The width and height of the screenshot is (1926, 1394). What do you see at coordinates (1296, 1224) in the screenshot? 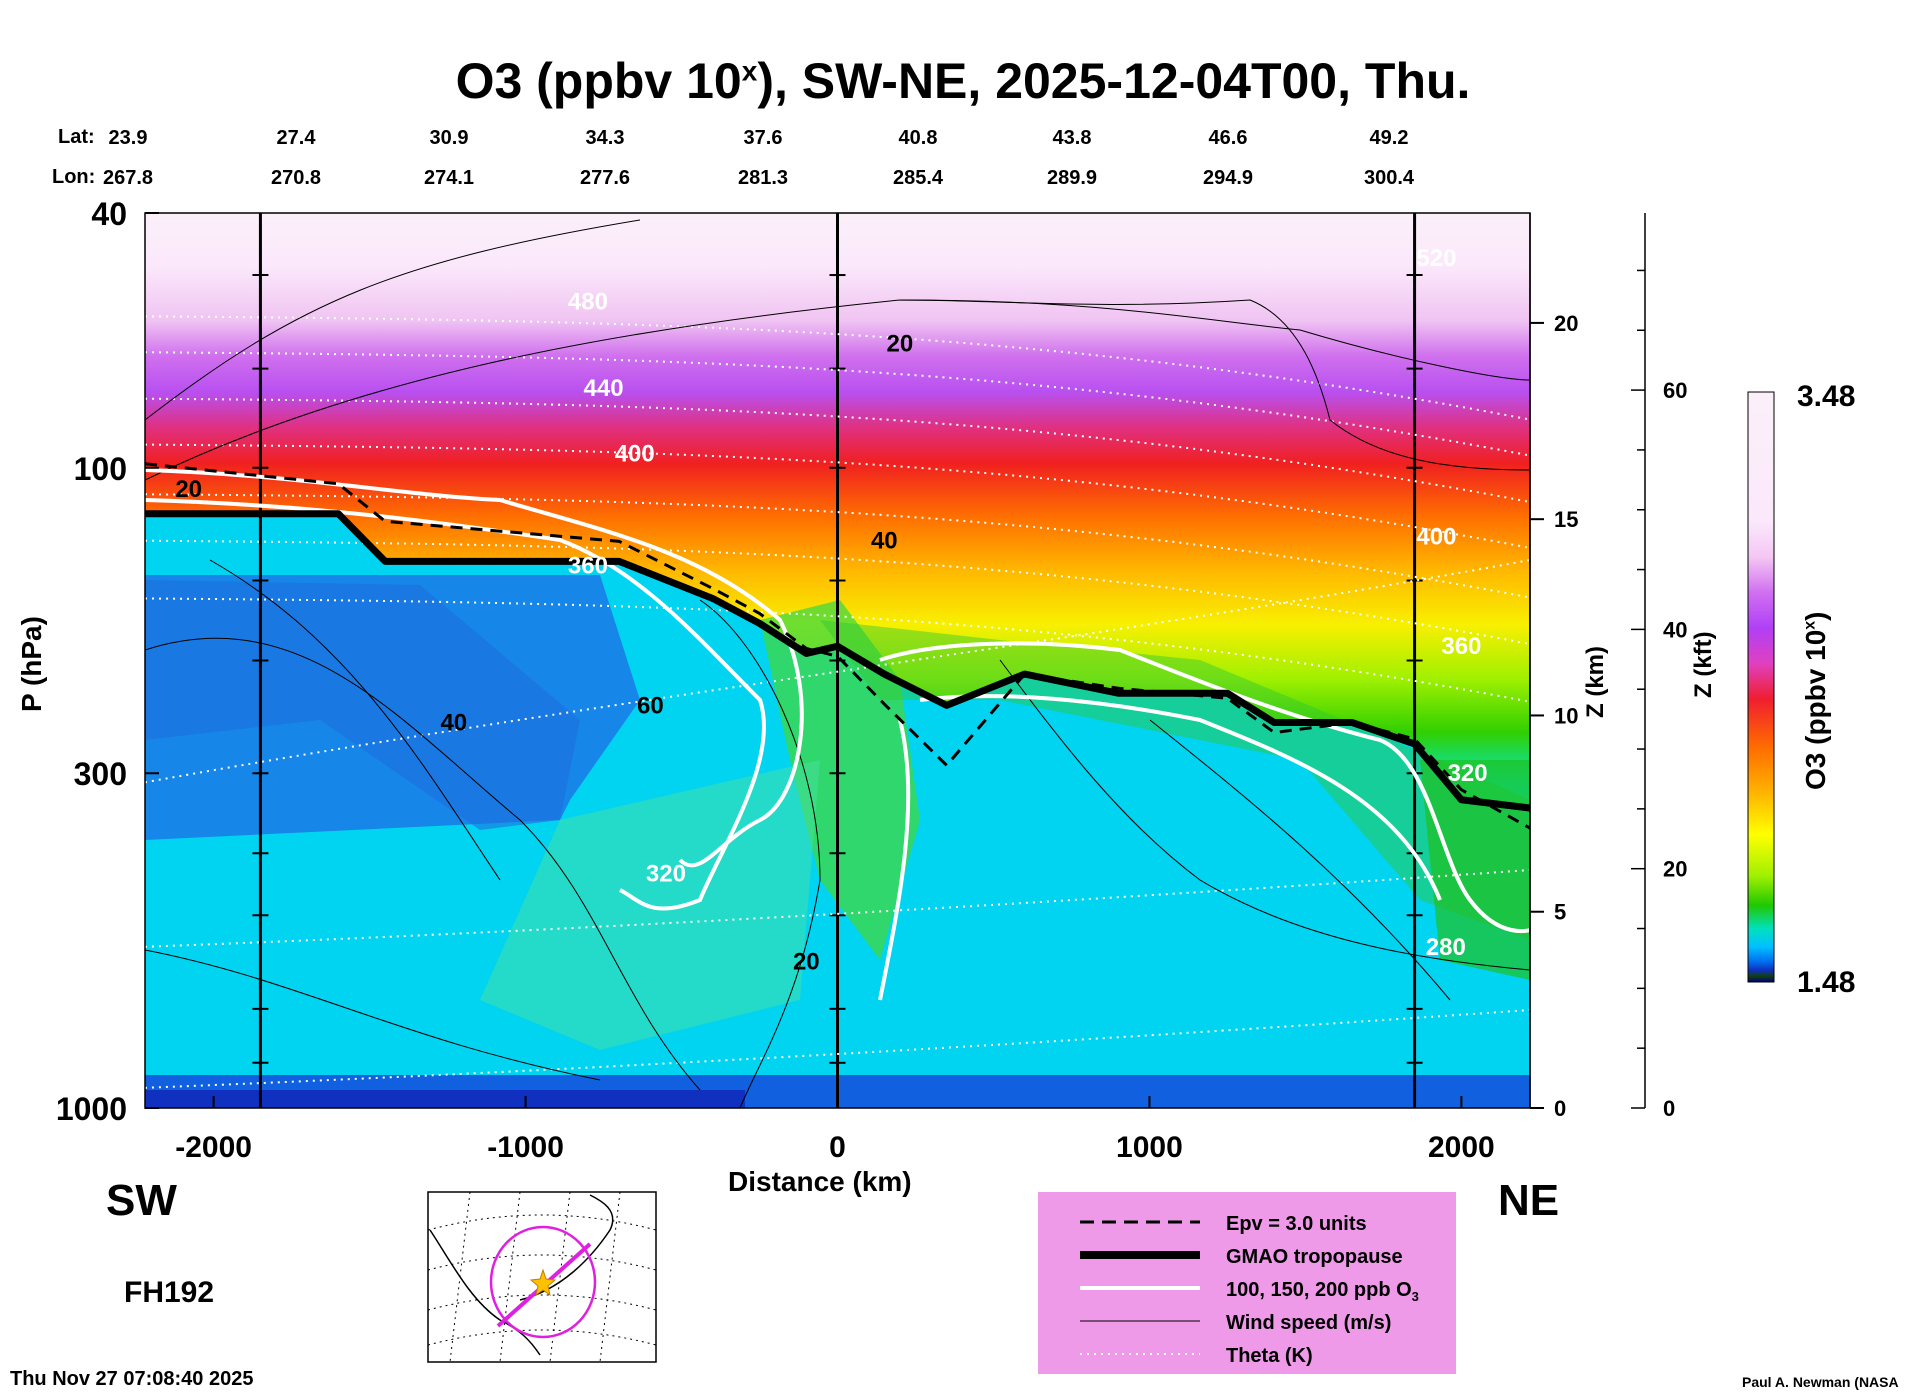
I see `legend-label: Epv = 3.0 units` at bounding box center [1296, 1224].